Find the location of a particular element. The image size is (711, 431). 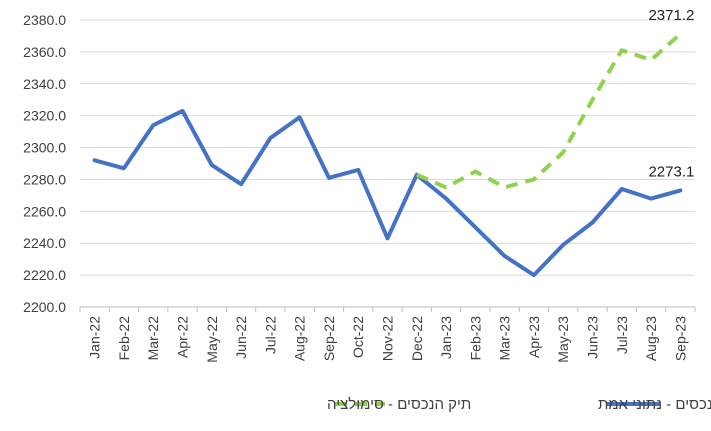

series-line-simulation is located at coordinates (549, 111).